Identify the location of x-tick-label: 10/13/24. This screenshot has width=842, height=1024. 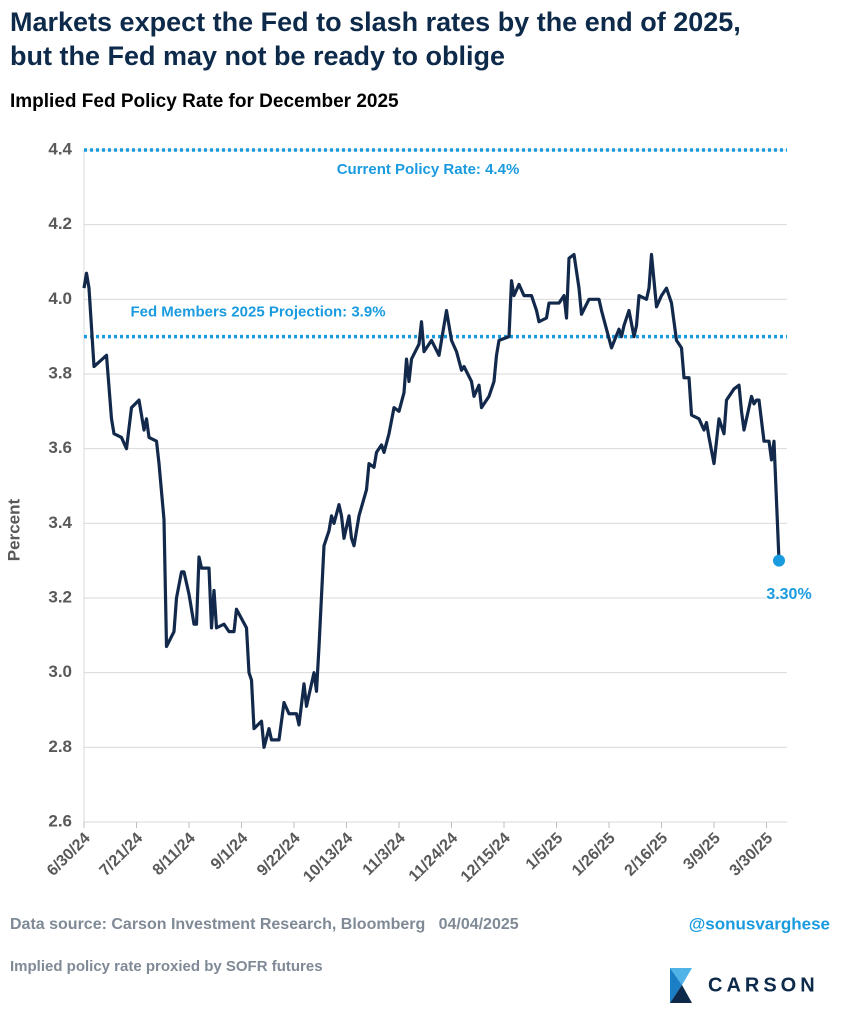
(328, 858).